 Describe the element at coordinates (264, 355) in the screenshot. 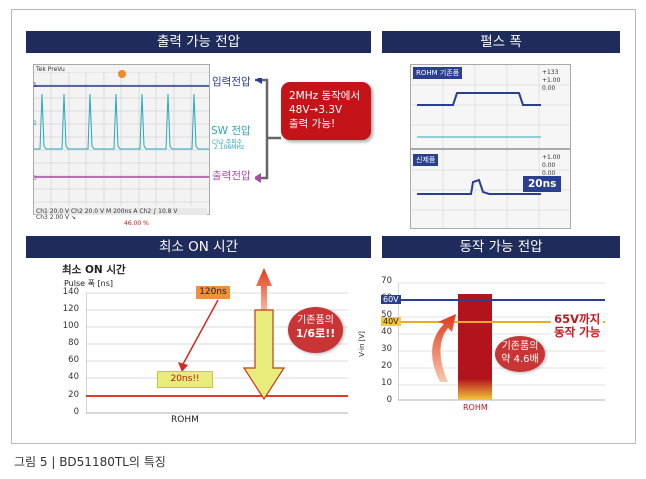

I see `down-arrow-icon` at that location.